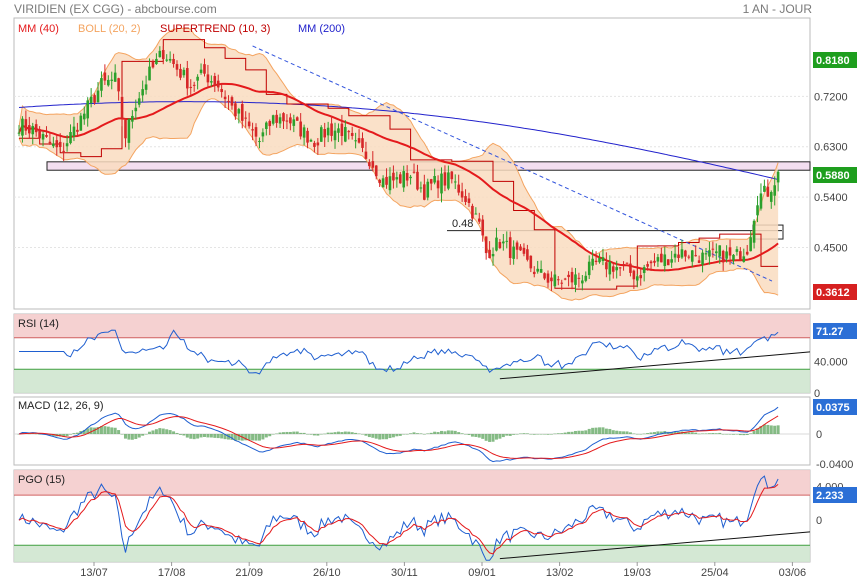 The width and height of the screenshot is (860, 580). I want to click on mm200-line, so click(398, 140).